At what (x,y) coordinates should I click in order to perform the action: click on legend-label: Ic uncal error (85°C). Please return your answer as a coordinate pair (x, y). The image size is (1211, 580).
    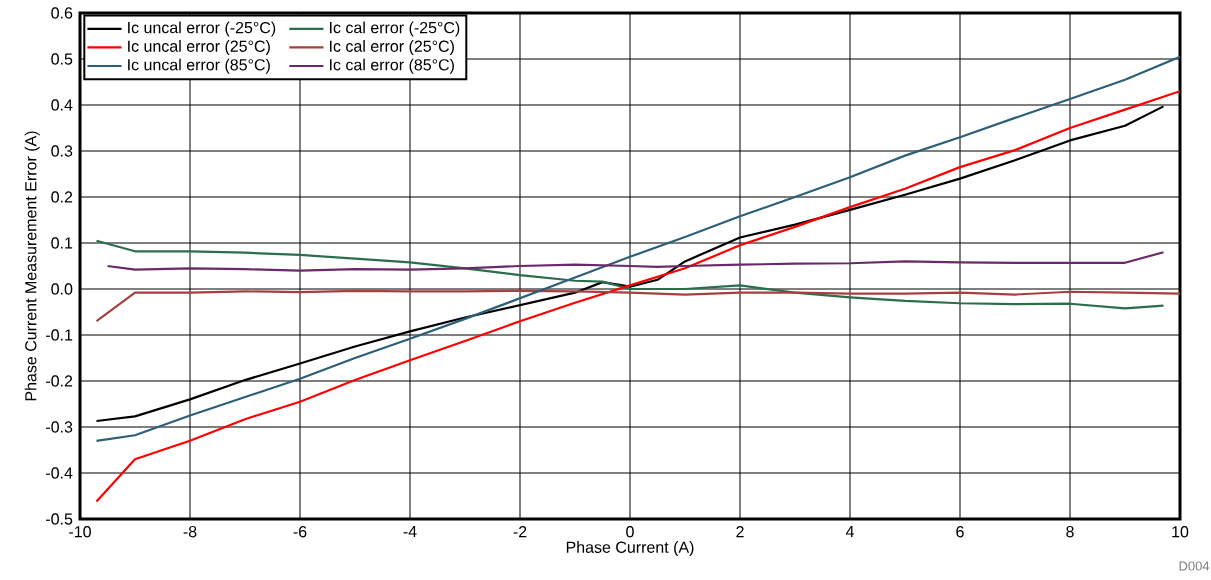
    Looking at the image, I should click on (199, 66).